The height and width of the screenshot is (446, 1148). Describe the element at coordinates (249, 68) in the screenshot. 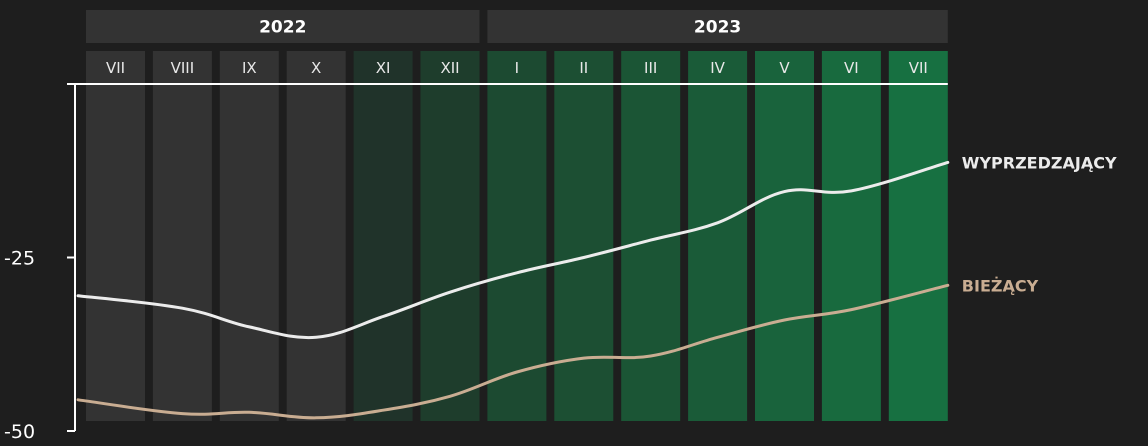

I see `month-label: IX` at that location.